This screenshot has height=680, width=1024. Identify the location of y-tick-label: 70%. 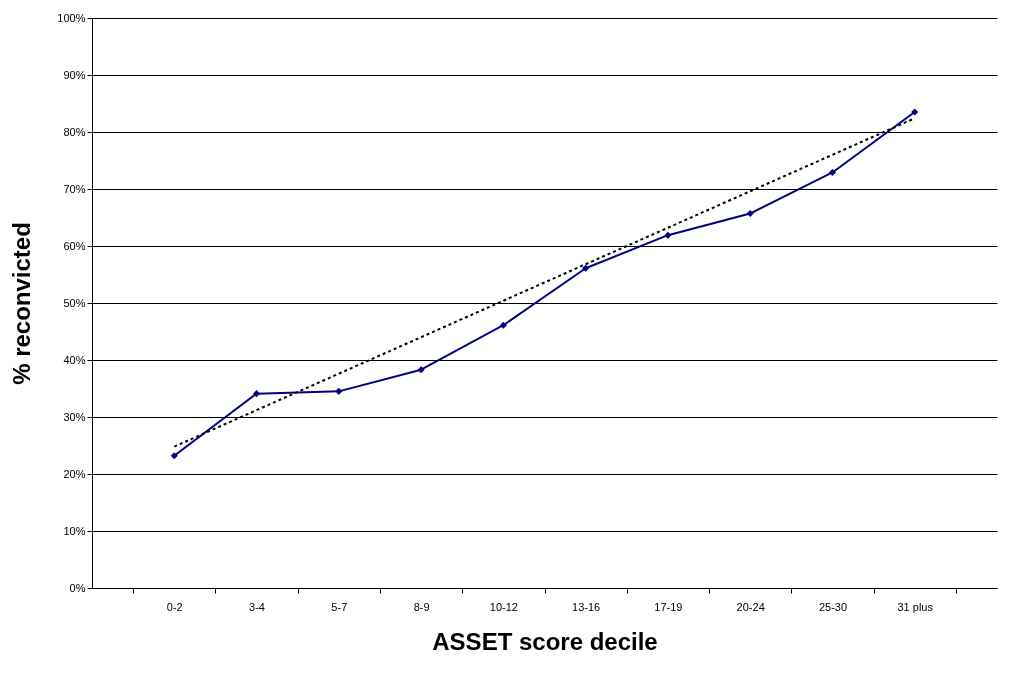
(74, 188).